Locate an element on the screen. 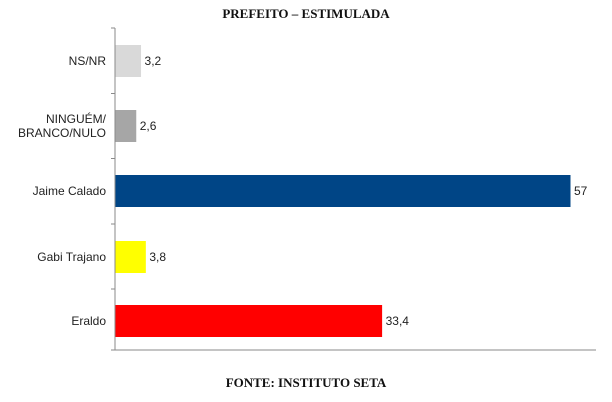  category-label-1: NINGUÉM/BRANCO/NULO is located at coordinates (62, 125).